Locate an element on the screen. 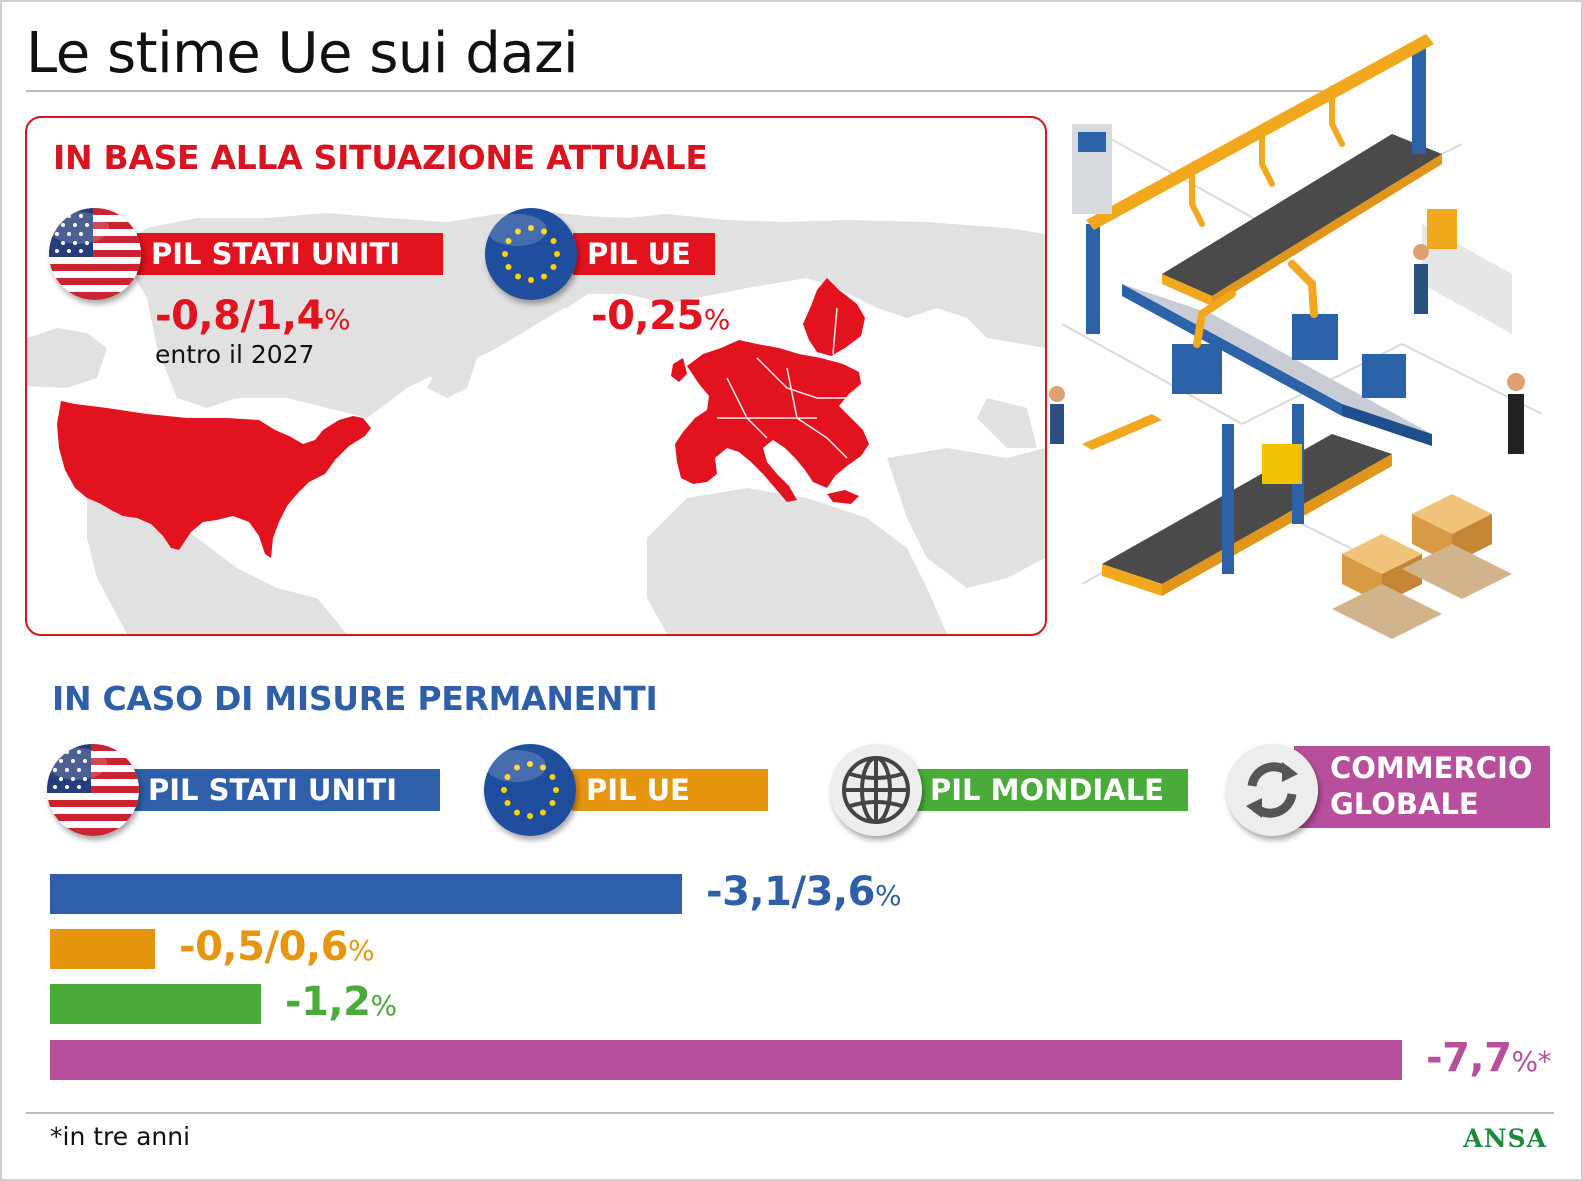 The height and width of the screenshot is (1181, 1583). note-pil-us-current: entro il 2027 is located at coordinates (235, 354).